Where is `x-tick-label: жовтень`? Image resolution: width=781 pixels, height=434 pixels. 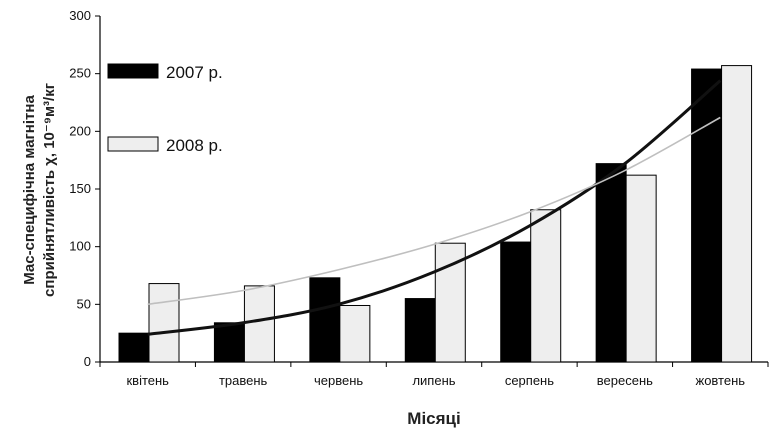
x-tick-label: жовтень is located at coordinates (721, 380).